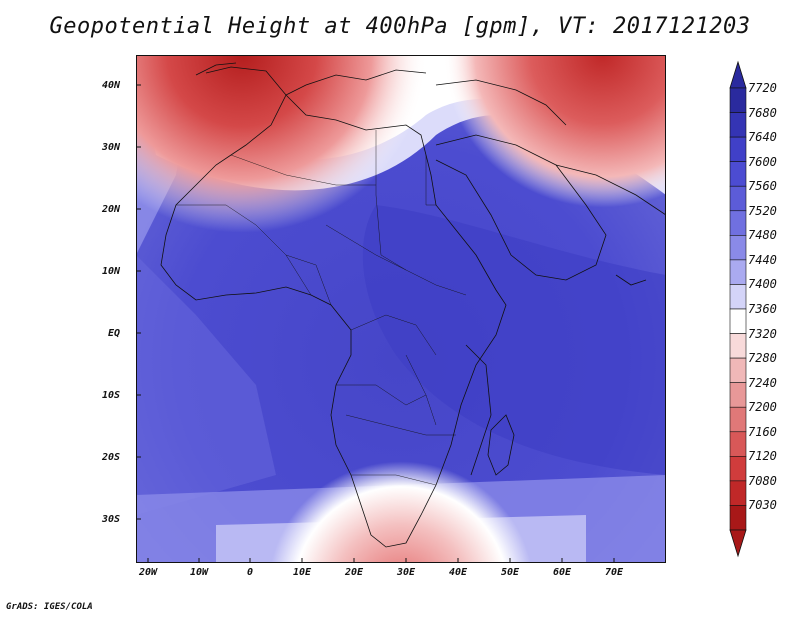 The height and width of the screenshot is (618, 800). What do you see at coordinates (762, 480) in the screenshot?
I see `colorbar-level-label: 7080` at bounding box center [762, 480].